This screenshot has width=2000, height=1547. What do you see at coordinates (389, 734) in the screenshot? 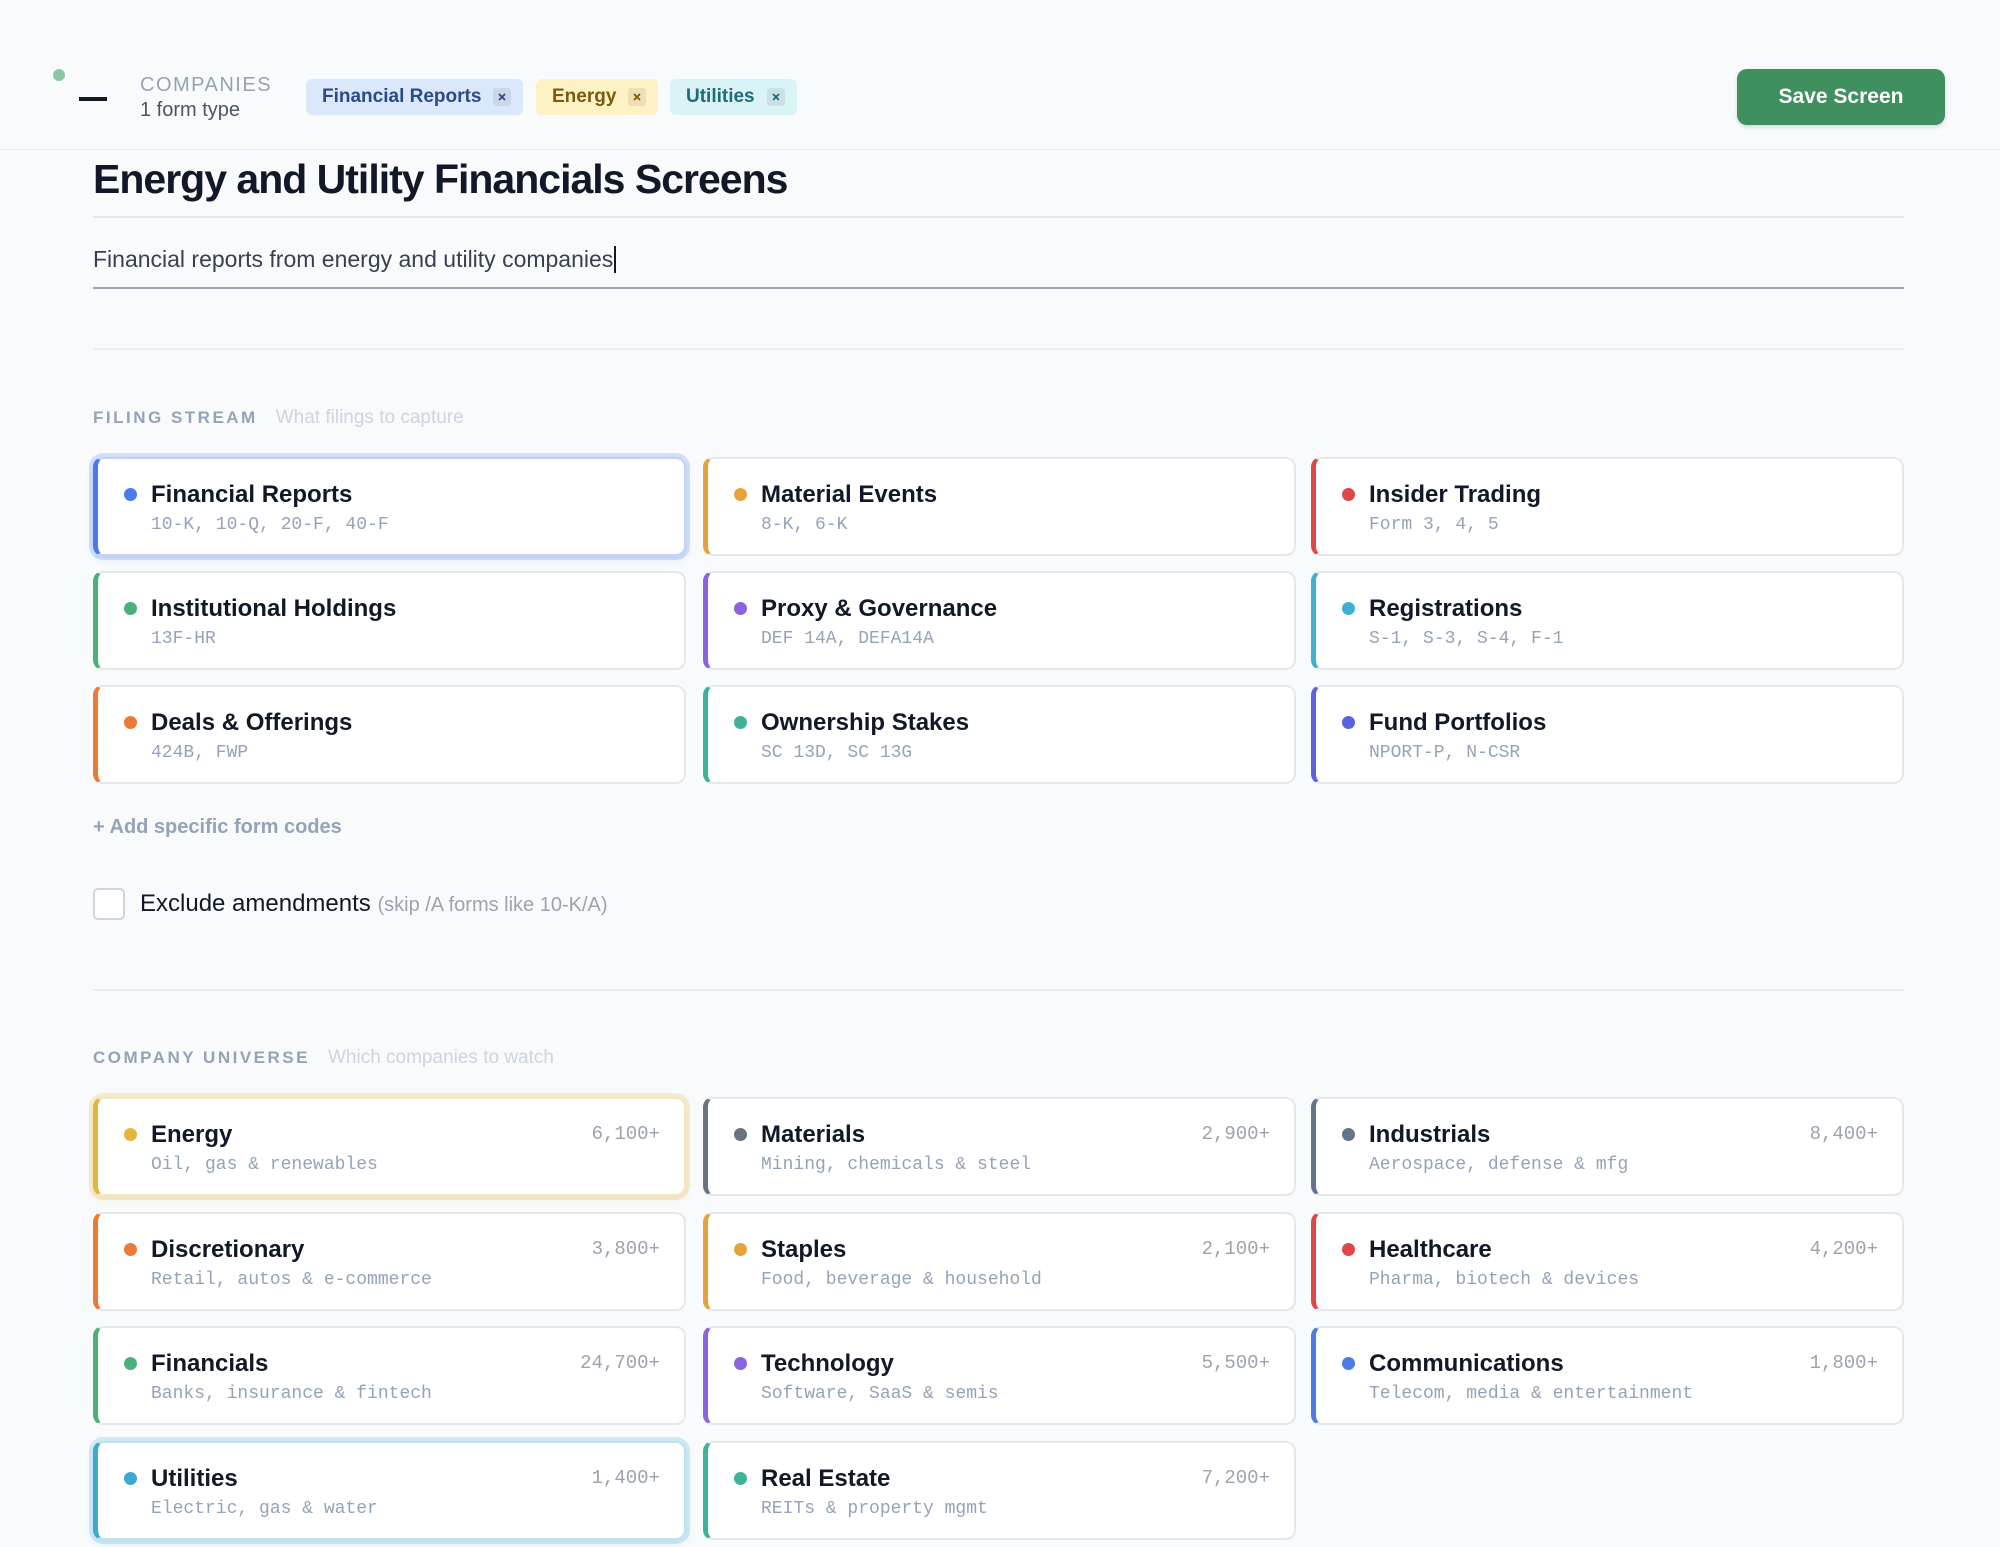
I see `option-card: Deals & Offerings 424B, FWP` at bounding box center [389, 734].